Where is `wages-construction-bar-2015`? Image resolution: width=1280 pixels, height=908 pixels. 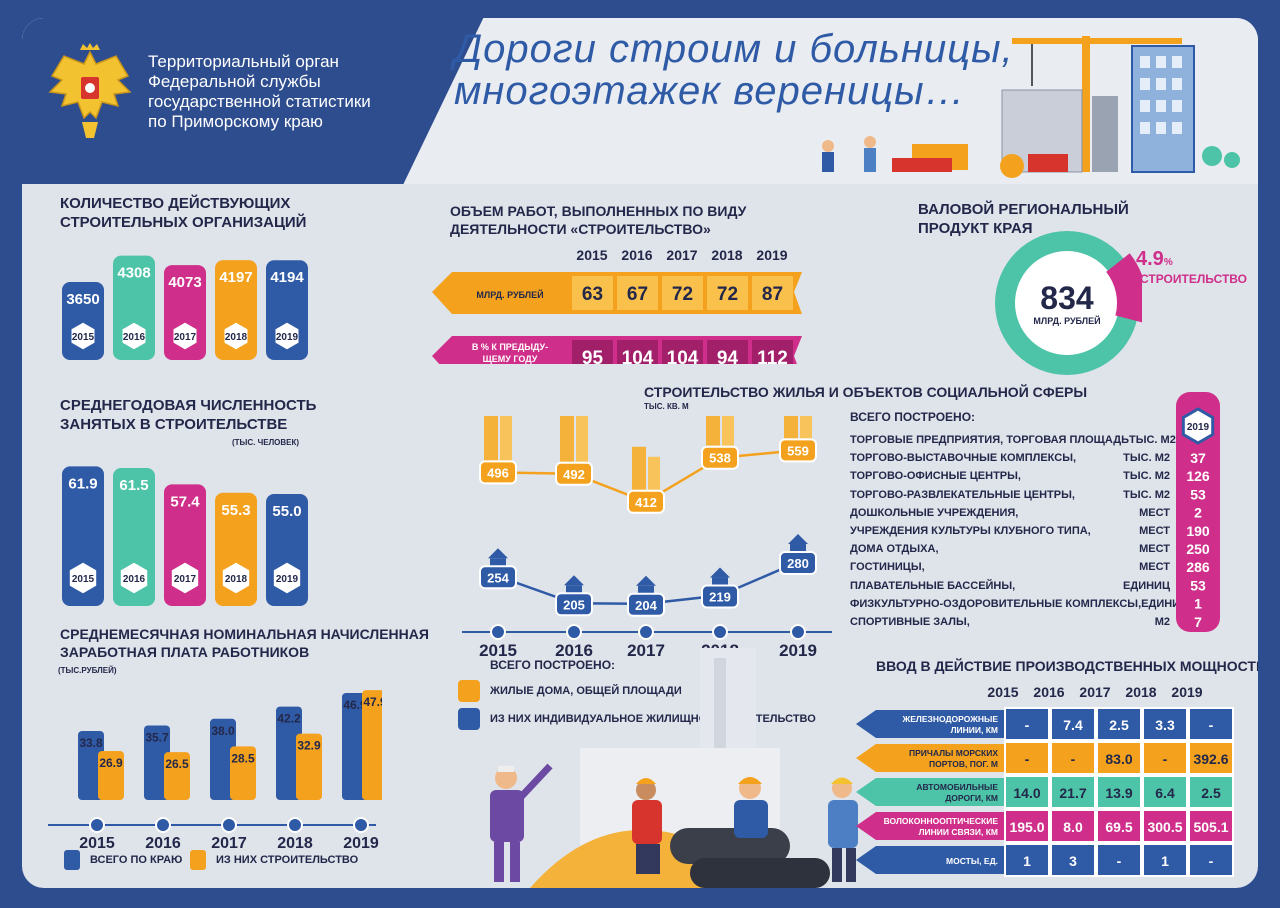
wages-construction-bar-2015 is located at coordinates (111, 775).